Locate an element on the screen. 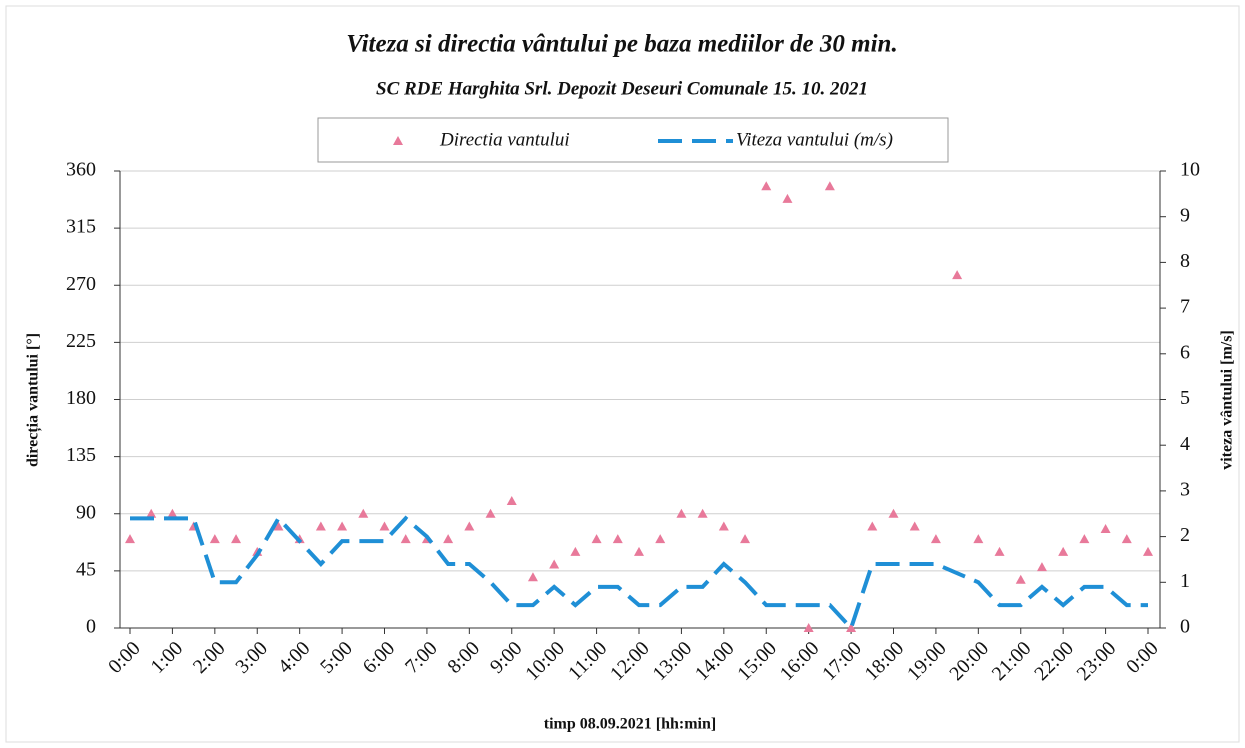  x-tick-label: 10:00 is located at coordinates (545, 661).